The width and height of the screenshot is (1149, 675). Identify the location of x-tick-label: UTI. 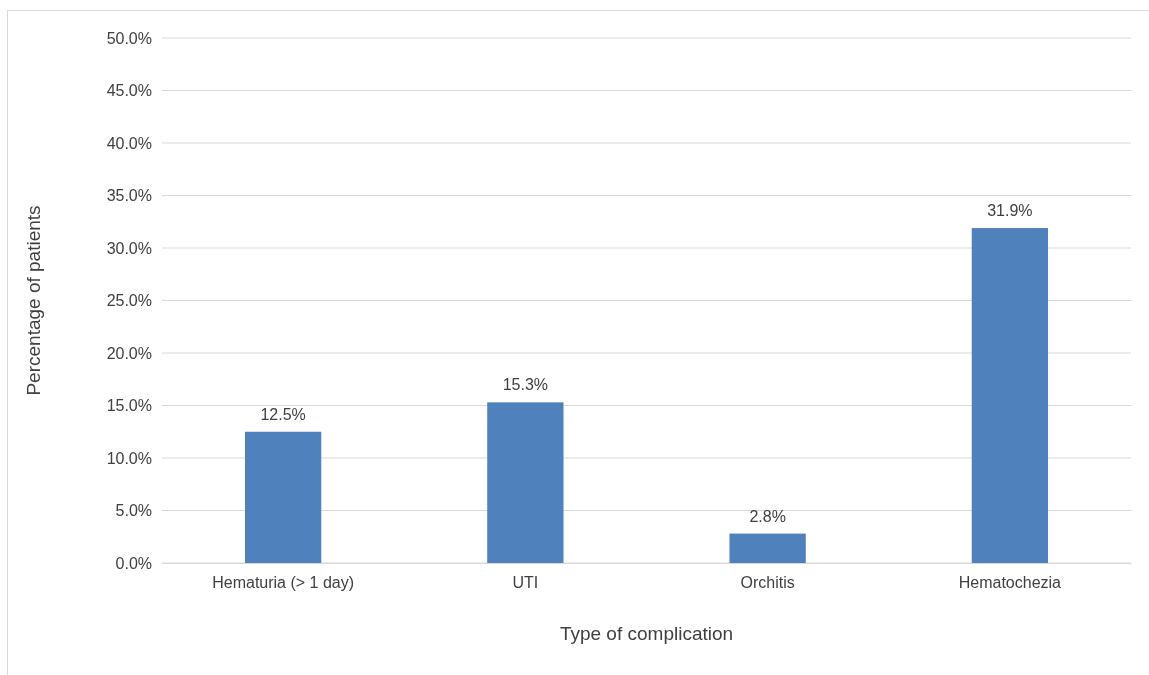
(525, 583).